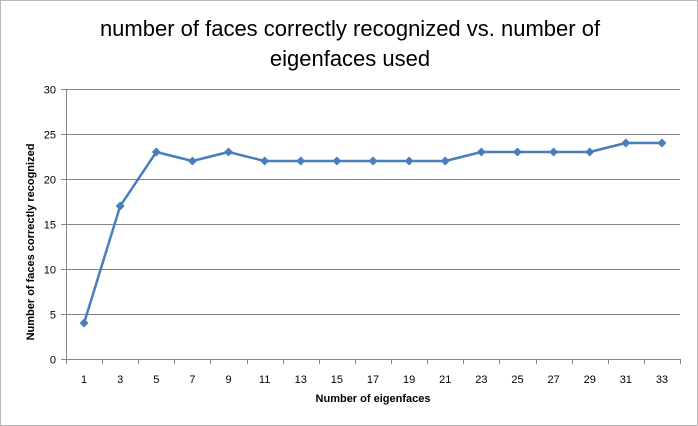  Describe the element at coordinates (590, 380) in the screenshot. I see `x-tick-label: 29` at that location.